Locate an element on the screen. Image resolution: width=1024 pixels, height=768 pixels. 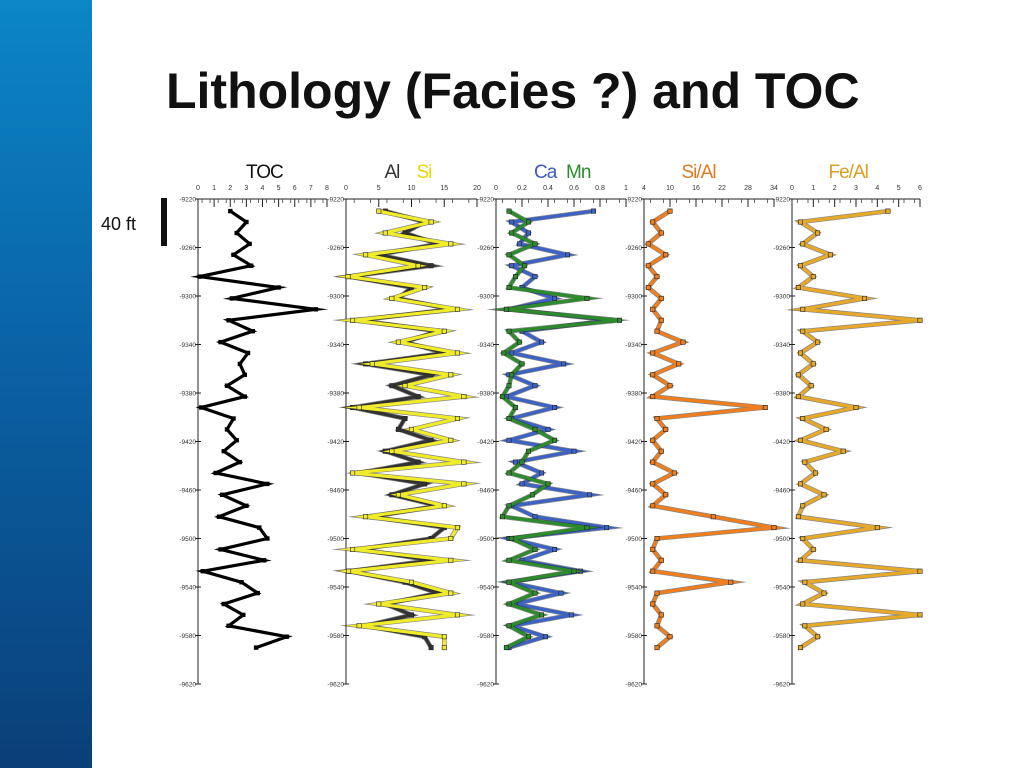
track-header-fe-al-0: Fe/Al is located at coordinates (848, 172).